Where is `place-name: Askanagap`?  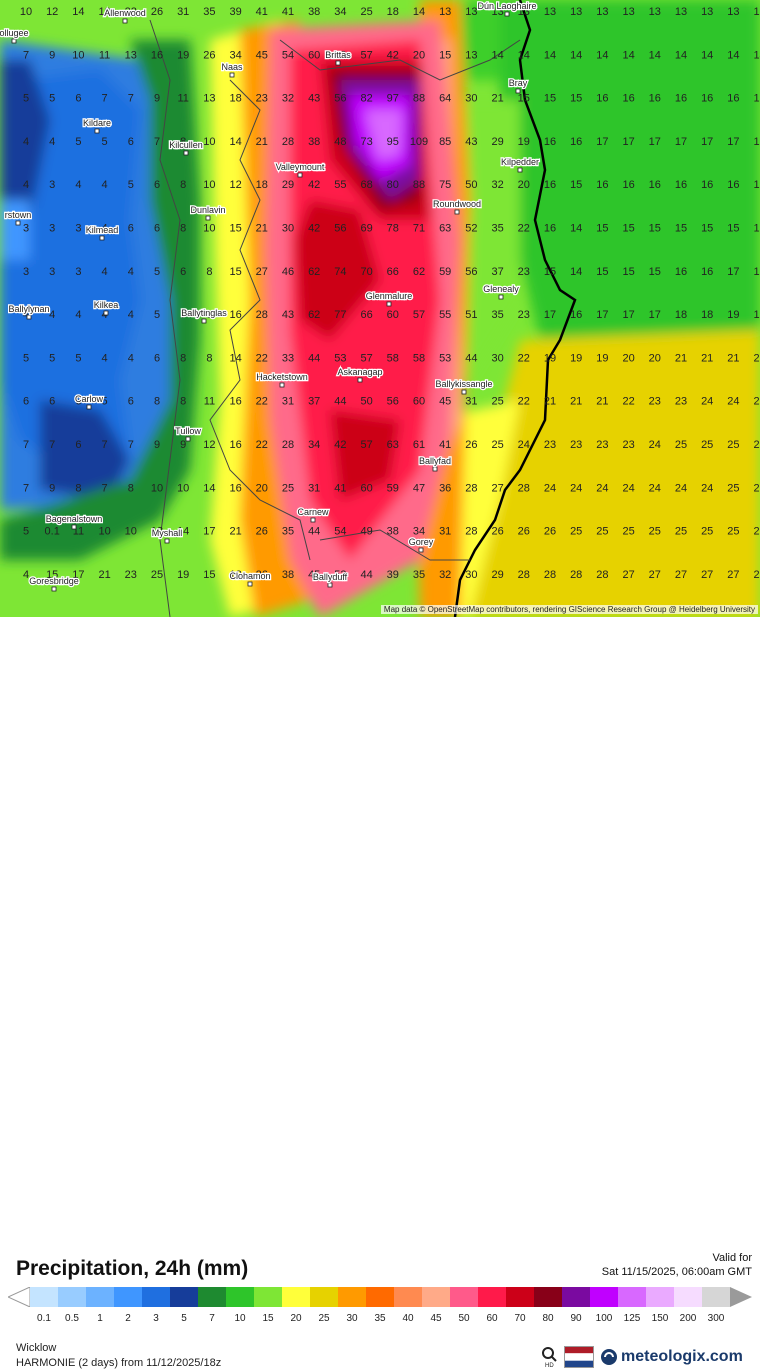
place-name: Askanagap is located at coordinates (359, 372).